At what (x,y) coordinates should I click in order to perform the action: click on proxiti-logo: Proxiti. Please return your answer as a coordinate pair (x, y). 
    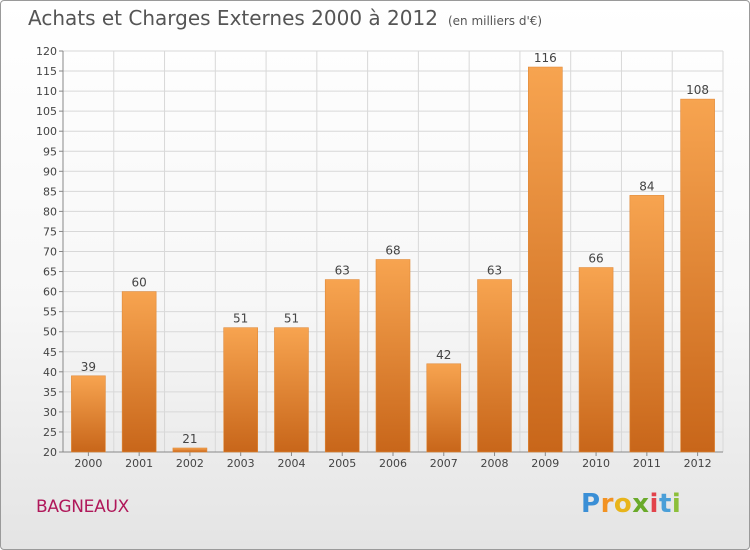
    Looking at the image, I should click on (631, 504).